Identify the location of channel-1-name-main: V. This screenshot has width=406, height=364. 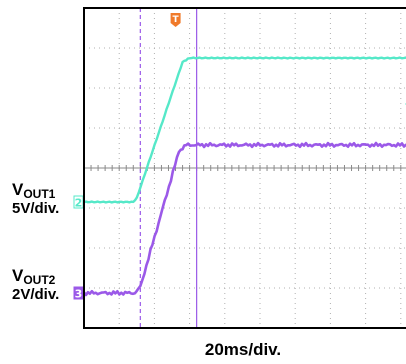
(18, 189).